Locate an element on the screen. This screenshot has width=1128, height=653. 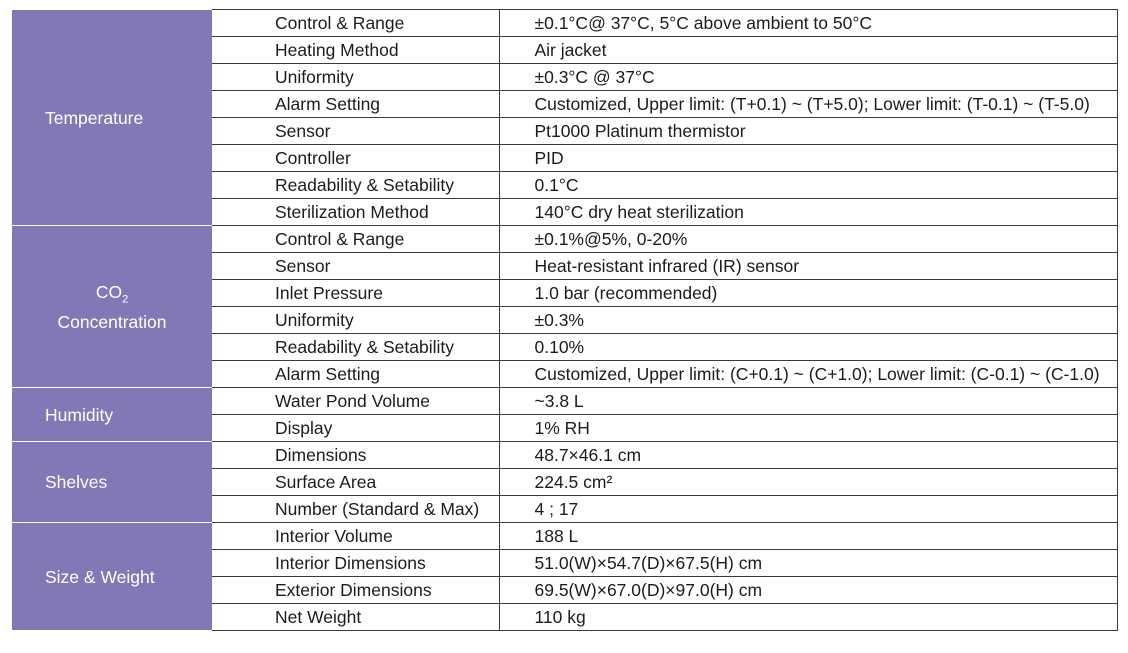
table-row: Sensor Pt1000 Platinum thermistor is located at coordinates (565, 131).